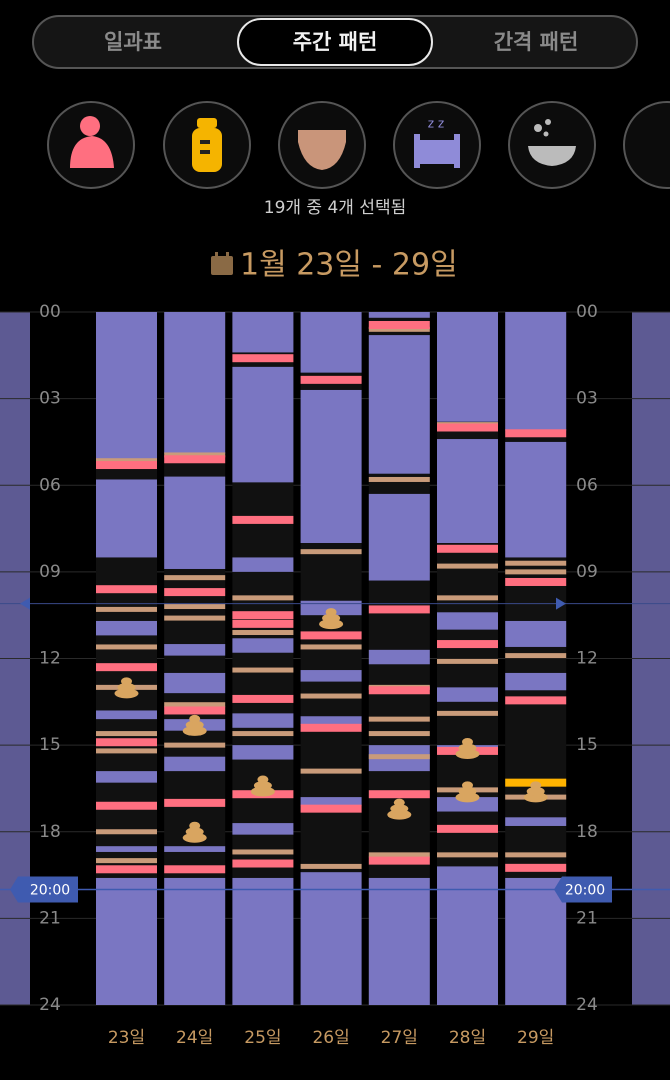 This screenshot has width=670, height=1080. I want to click on y-tick-label: 21, so click(50, 918).